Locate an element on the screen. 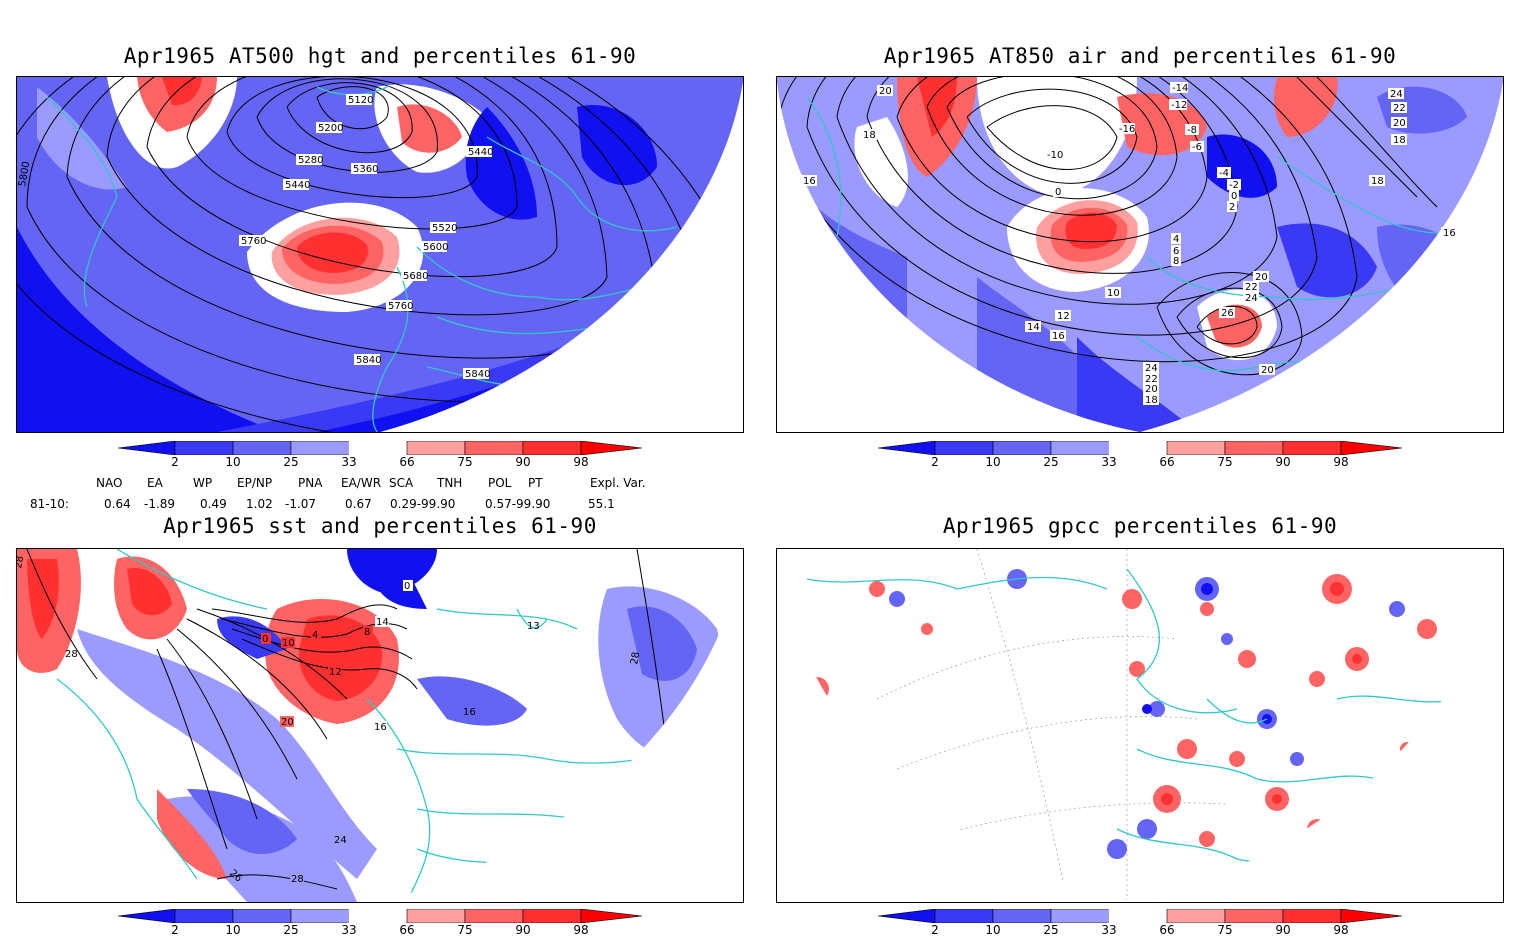 The height and width of the screenshot is (942, 1520). tele-value: -1.89 is located at coordinates (160, 504).